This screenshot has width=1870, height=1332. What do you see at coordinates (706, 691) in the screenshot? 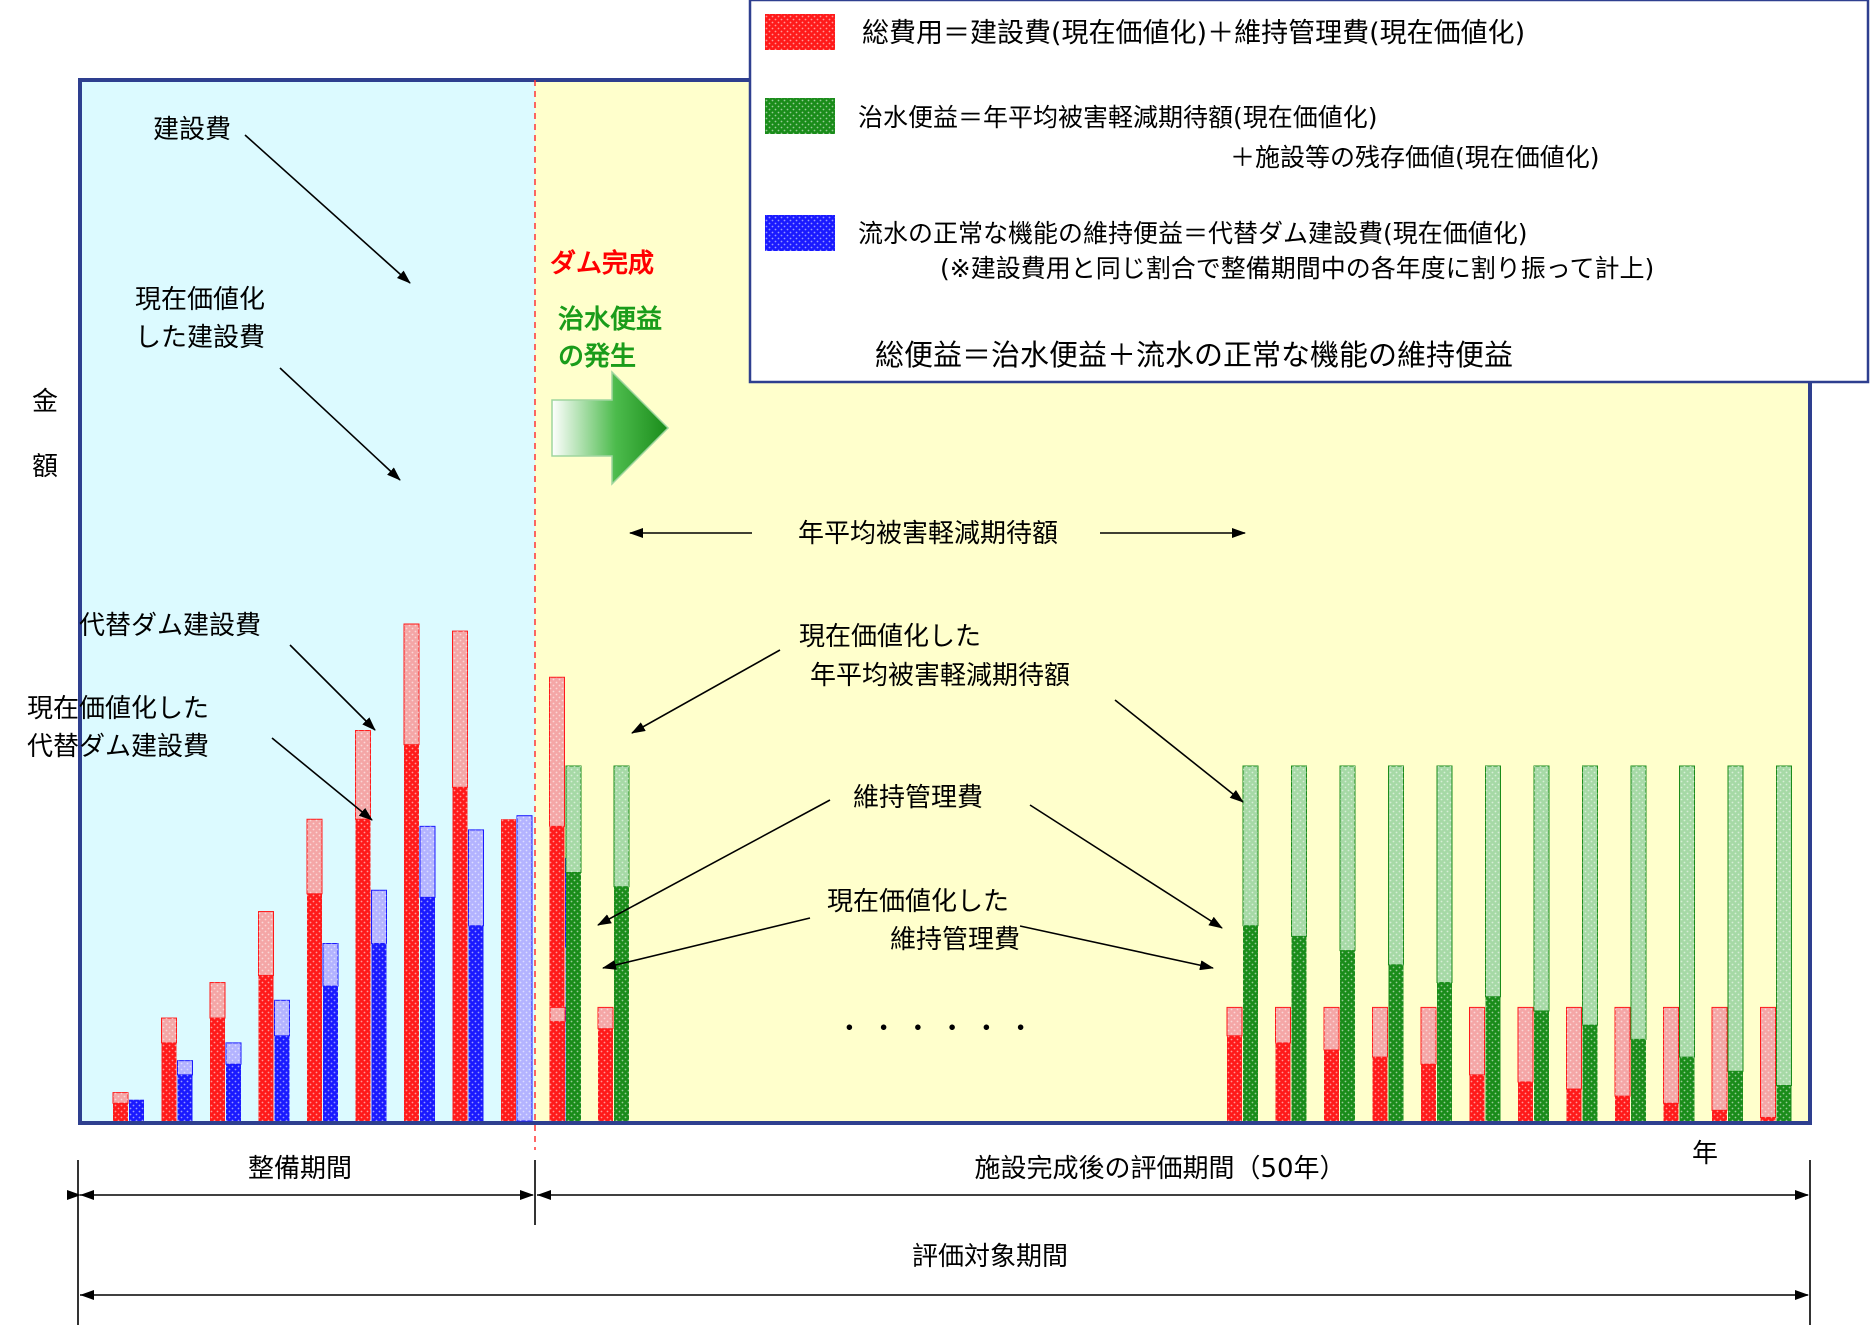
I see `arrow-pv-damage-left` at bounding box center [706, 691].